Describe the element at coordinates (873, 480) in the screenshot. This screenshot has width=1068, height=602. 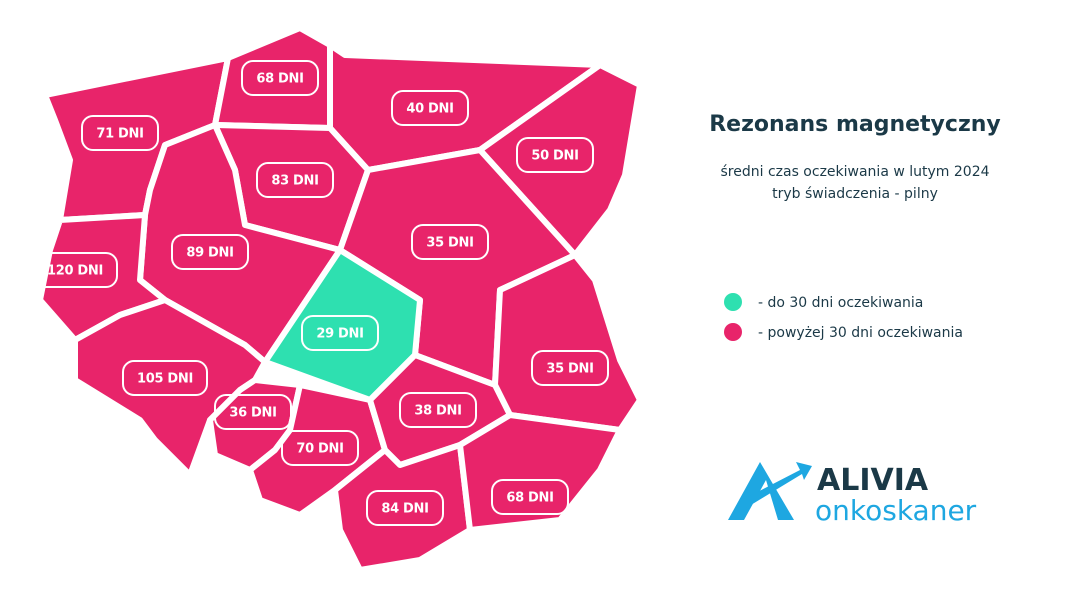
I see `logo-name: ALIVIA` at that location.